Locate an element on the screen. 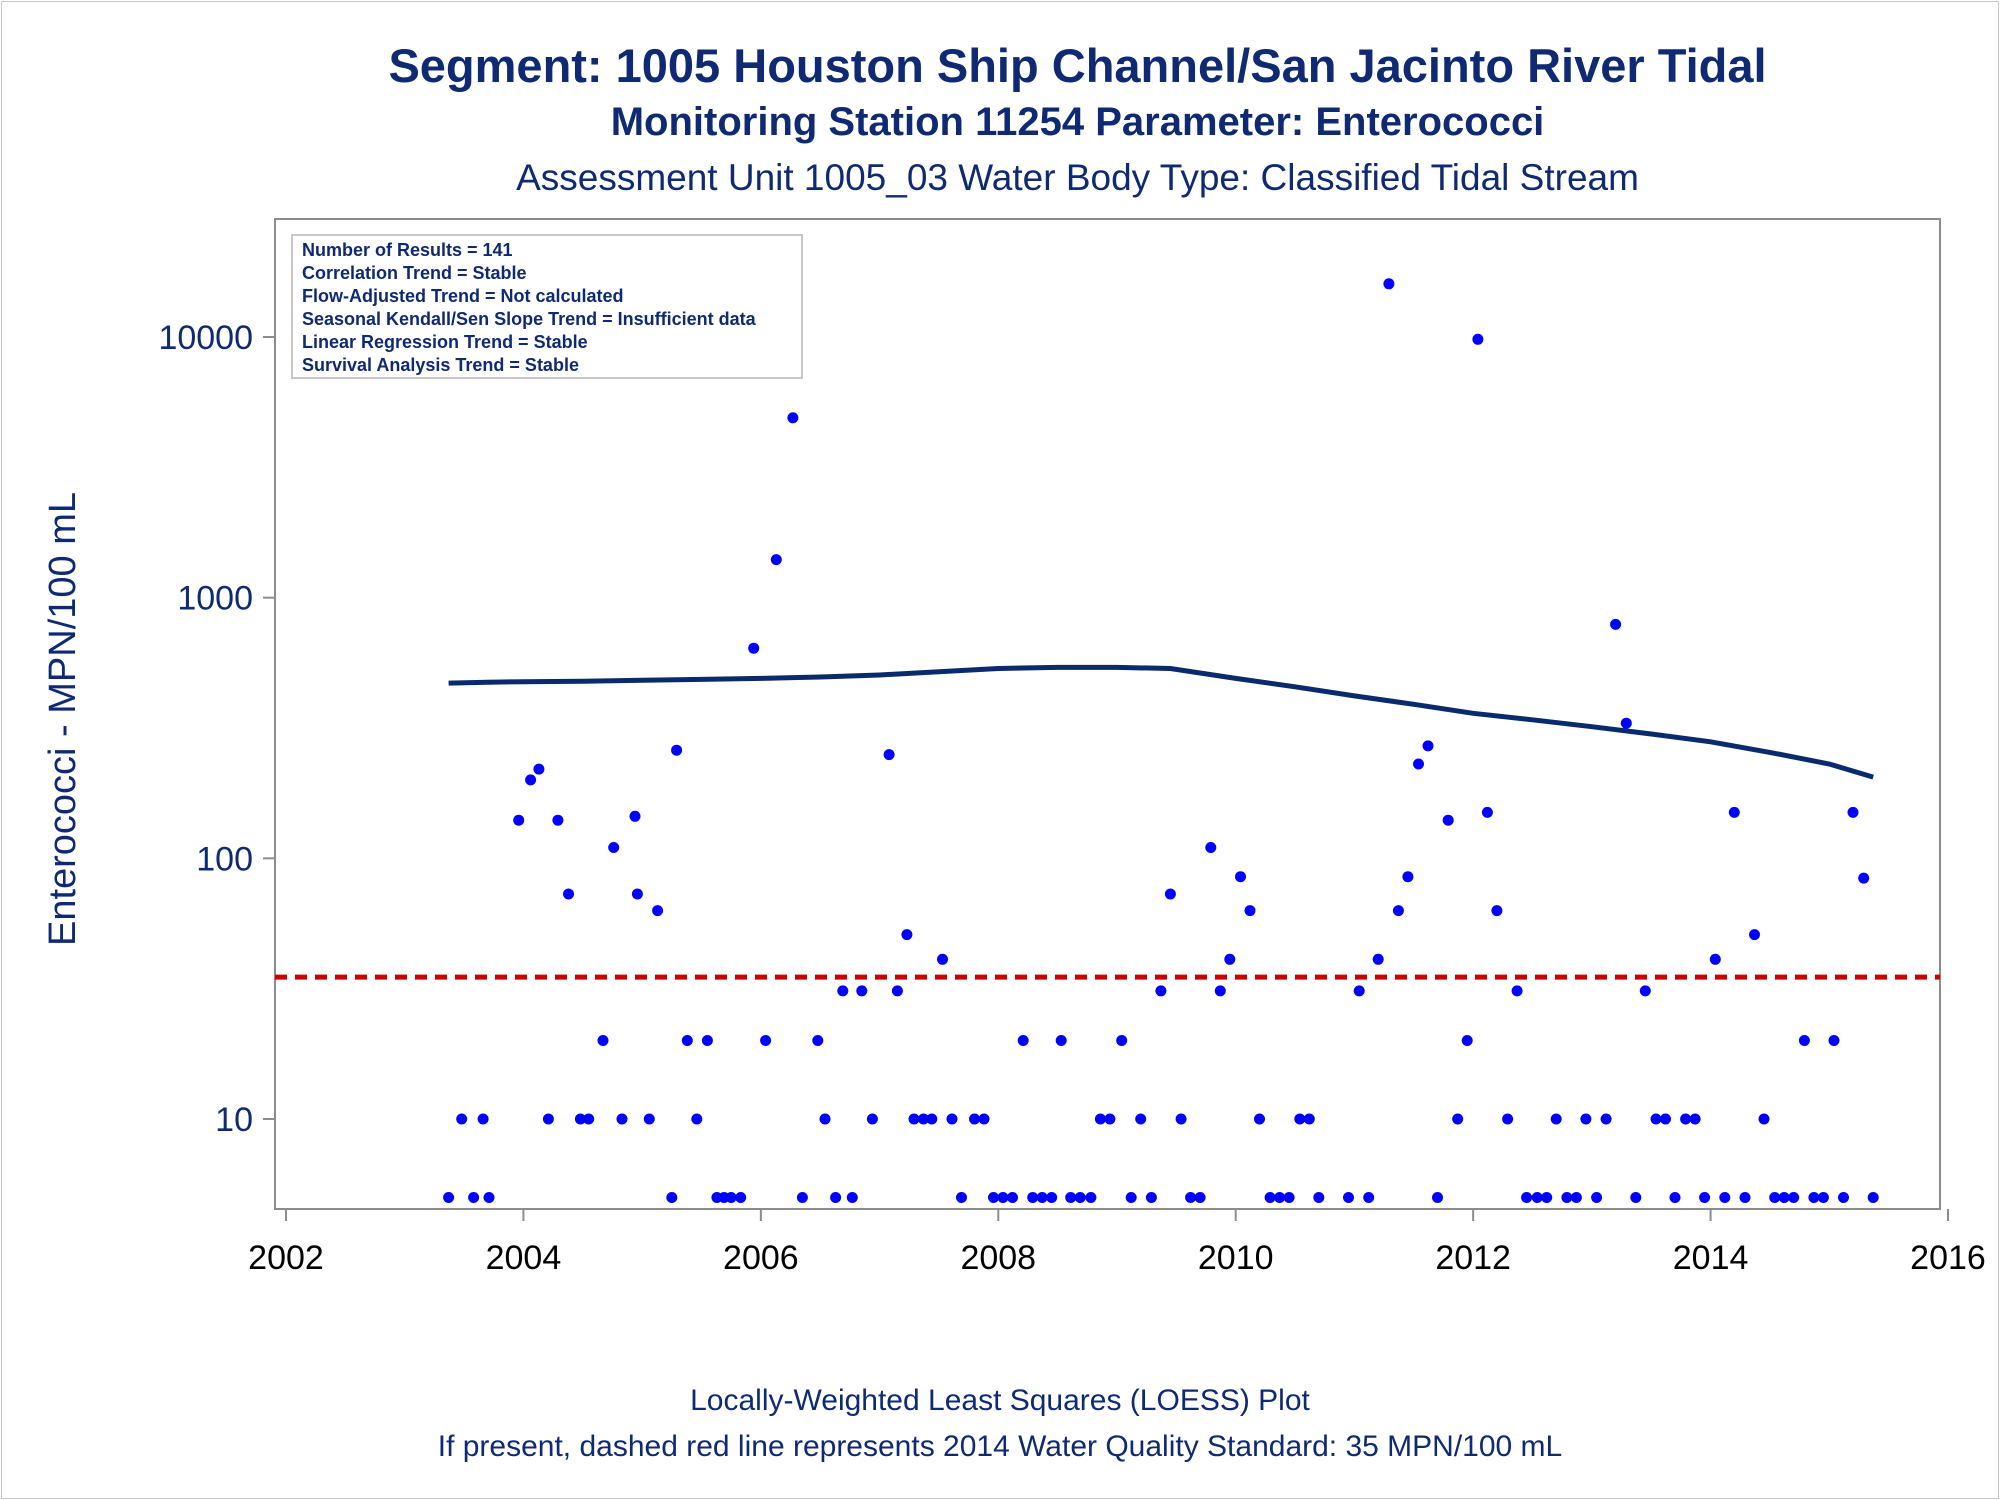 The height and width of the screenshot is (1500, 2000). y-tick-label: 10 is located at coordinates (234, 1120).